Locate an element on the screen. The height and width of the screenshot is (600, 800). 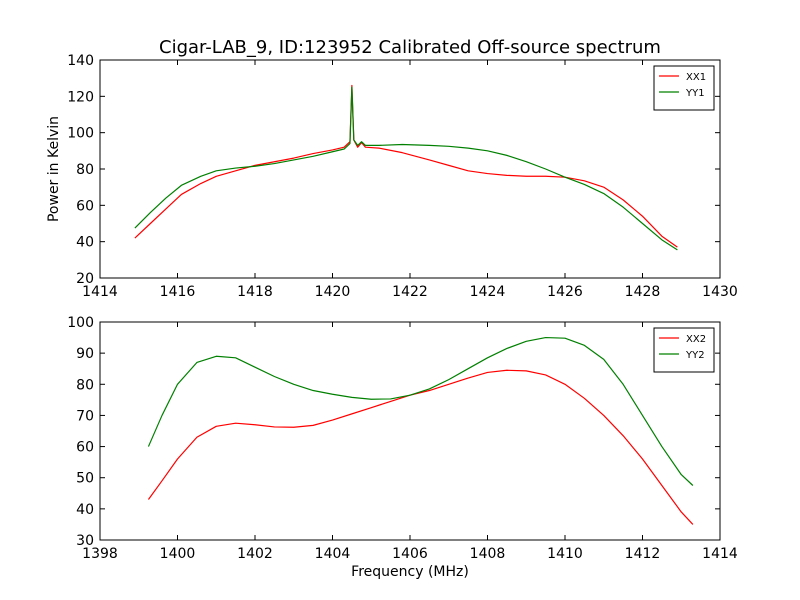
x-tick-label: 1410 is located at coordinates (565, 554).